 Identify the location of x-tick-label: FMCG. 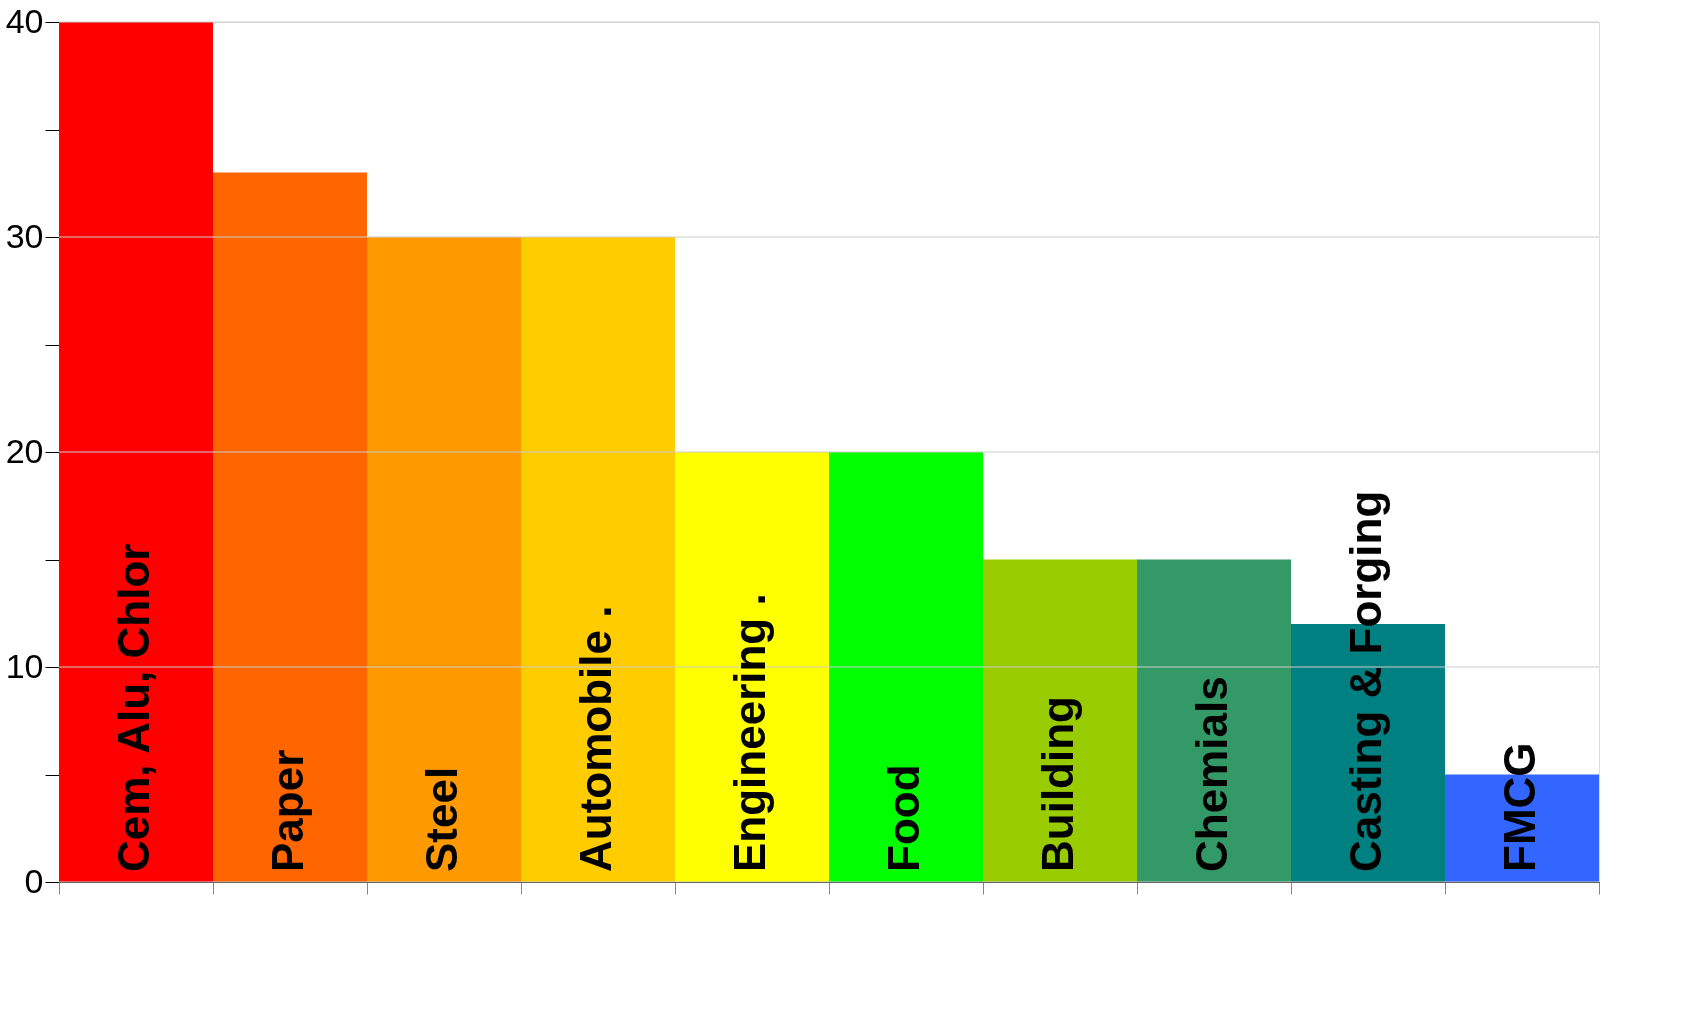
(1519, 807).